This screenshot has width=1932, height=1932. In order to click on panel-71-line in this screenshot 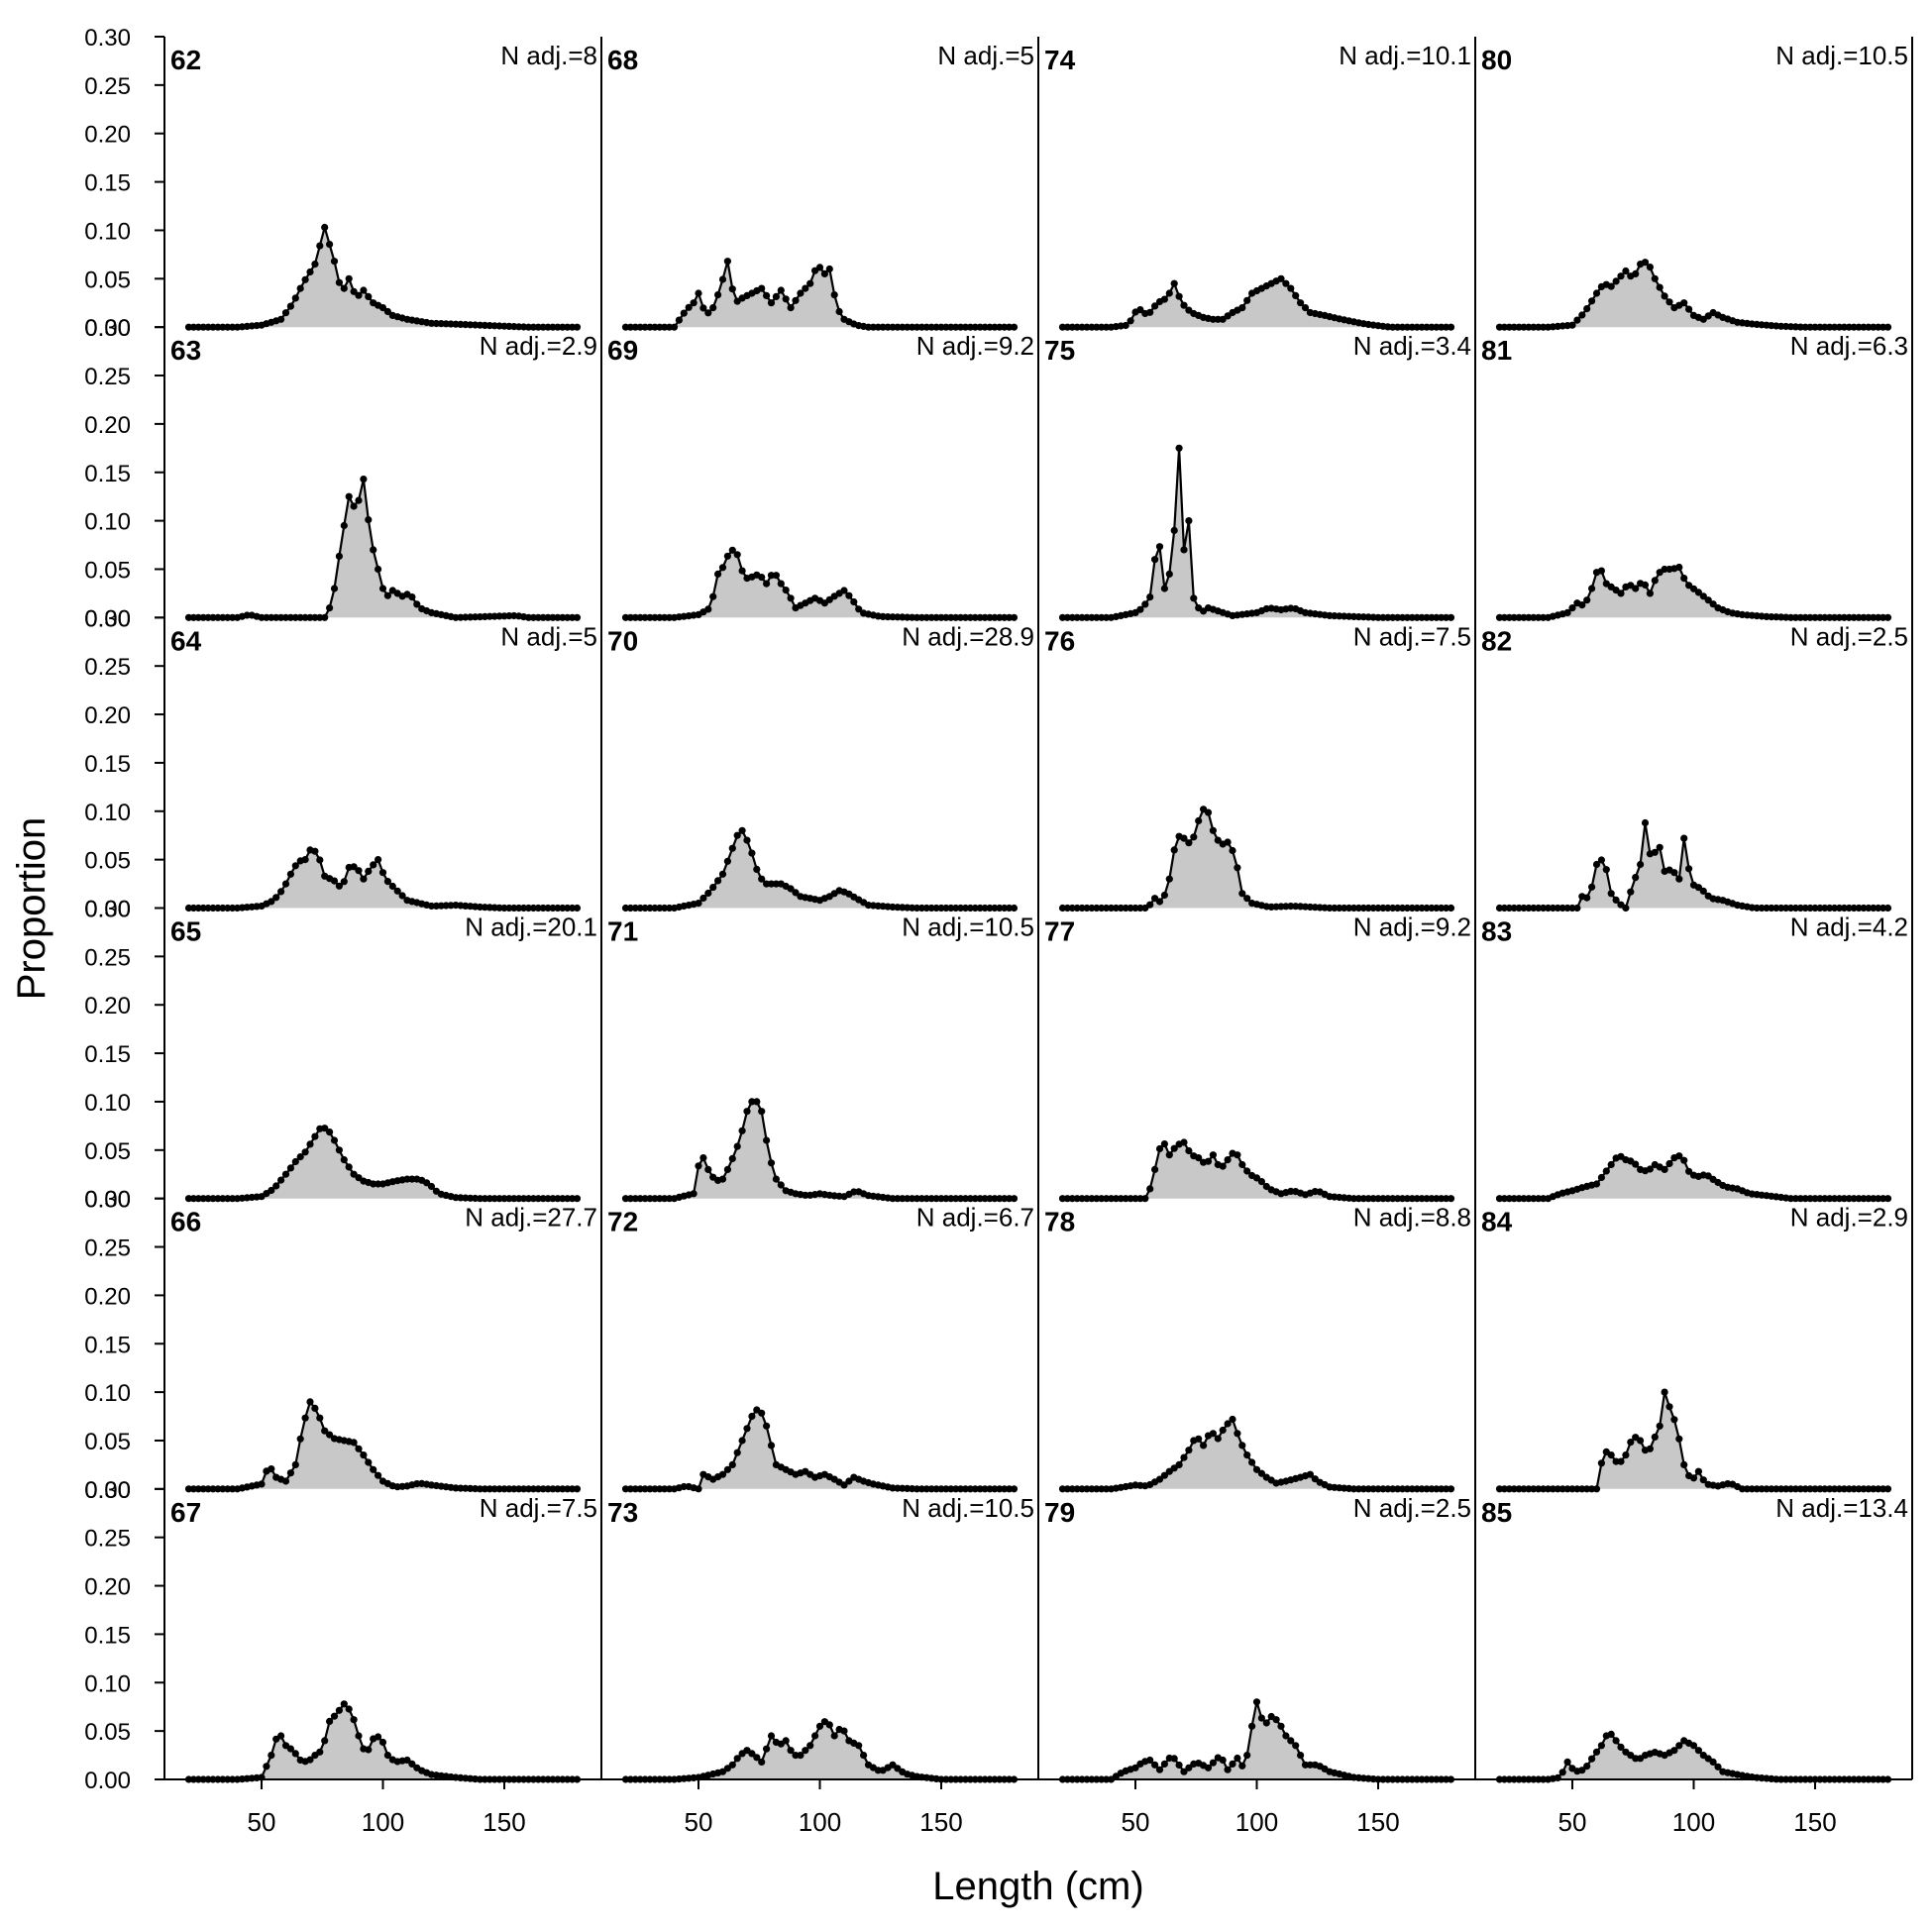, I will do `click(820, 1150)`.